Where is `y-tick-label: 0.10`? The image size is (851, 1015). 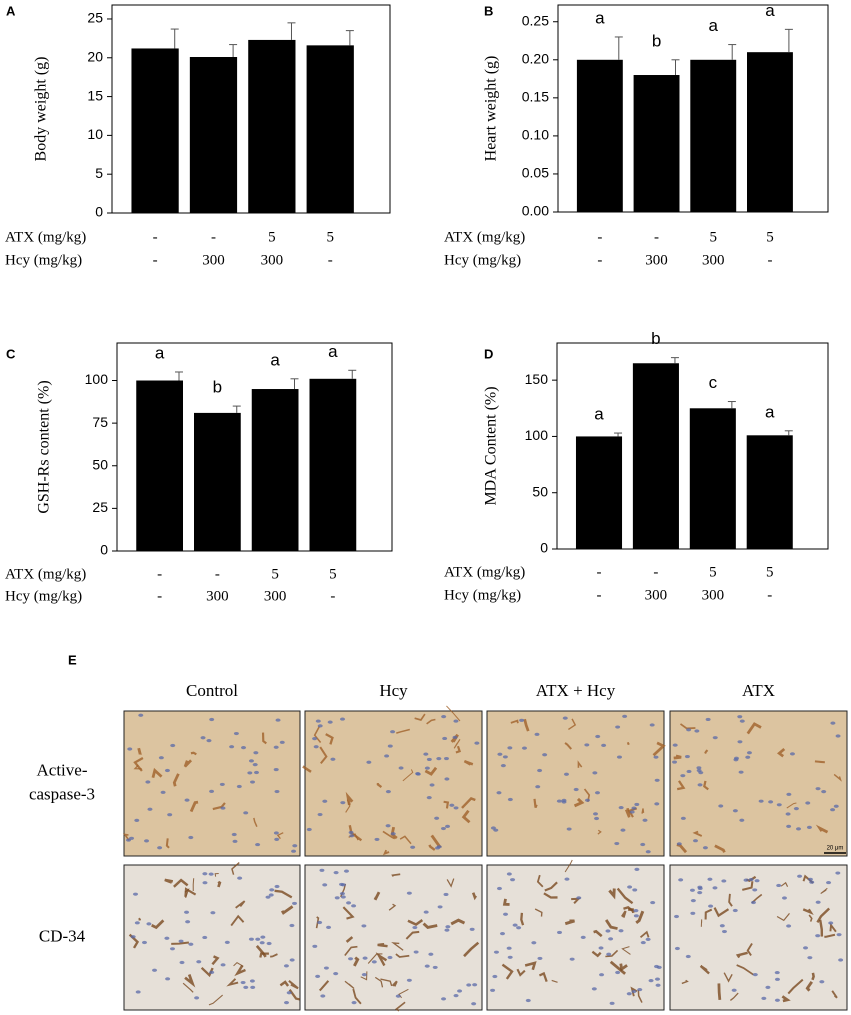
y-tick-label: 0.10 is located at coordinates (535, 135).